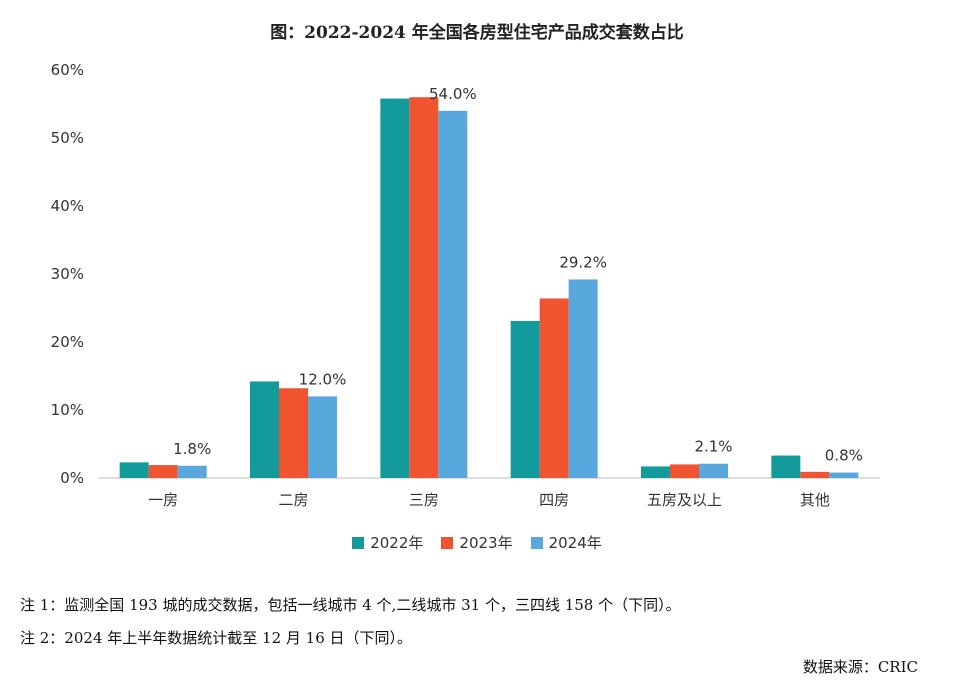  What do you see at coordinates (293, 433) in the screenshot?
I see `bar-2023年-二房` at bounding box center [293, 433].